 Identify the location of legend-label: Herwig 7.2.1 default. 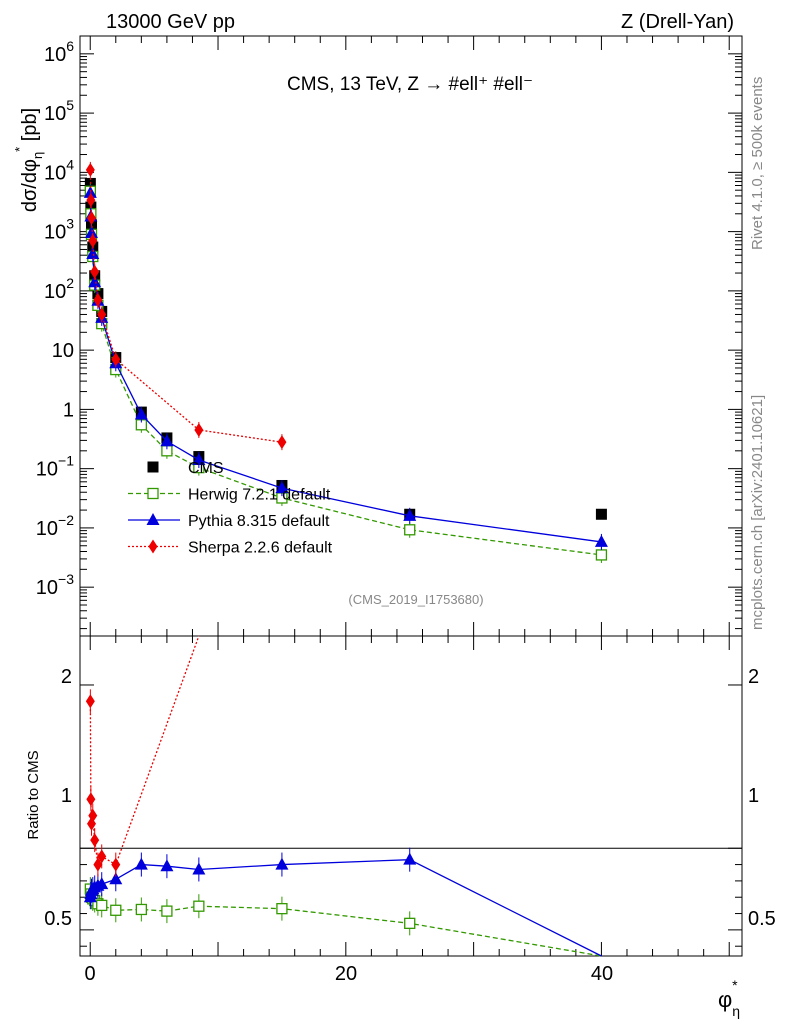
(259, 495).